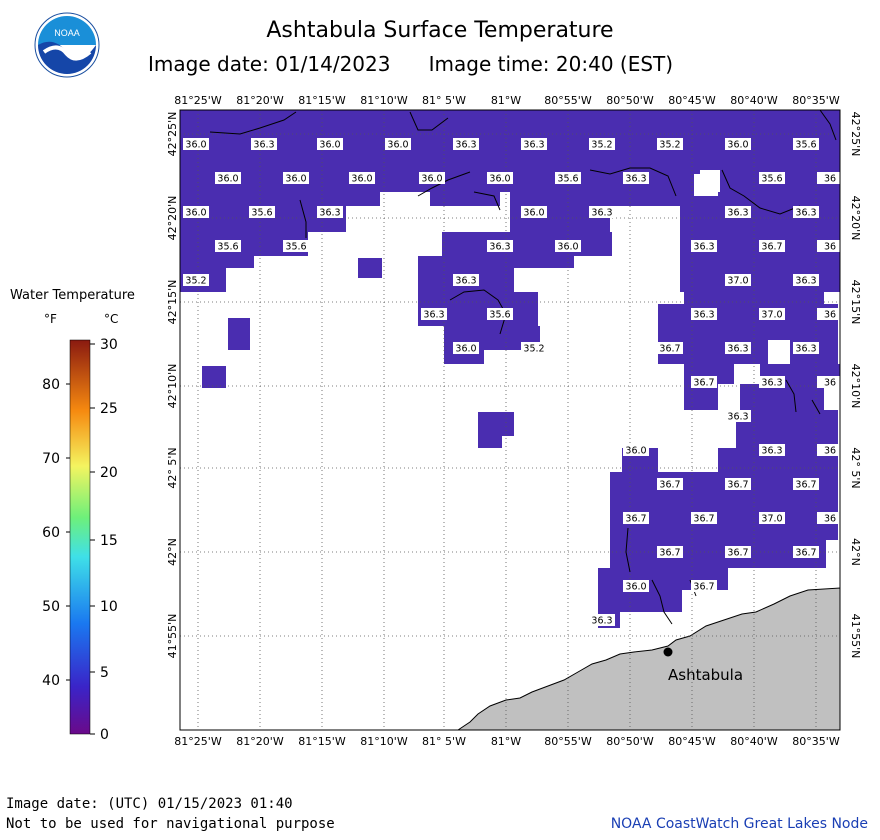 This screenshot has height=840, width=880. What do you see at coordinates (705, 675) in the screenshot?
I see `city-label: Ashtabula` at bounding box center [705, 675].